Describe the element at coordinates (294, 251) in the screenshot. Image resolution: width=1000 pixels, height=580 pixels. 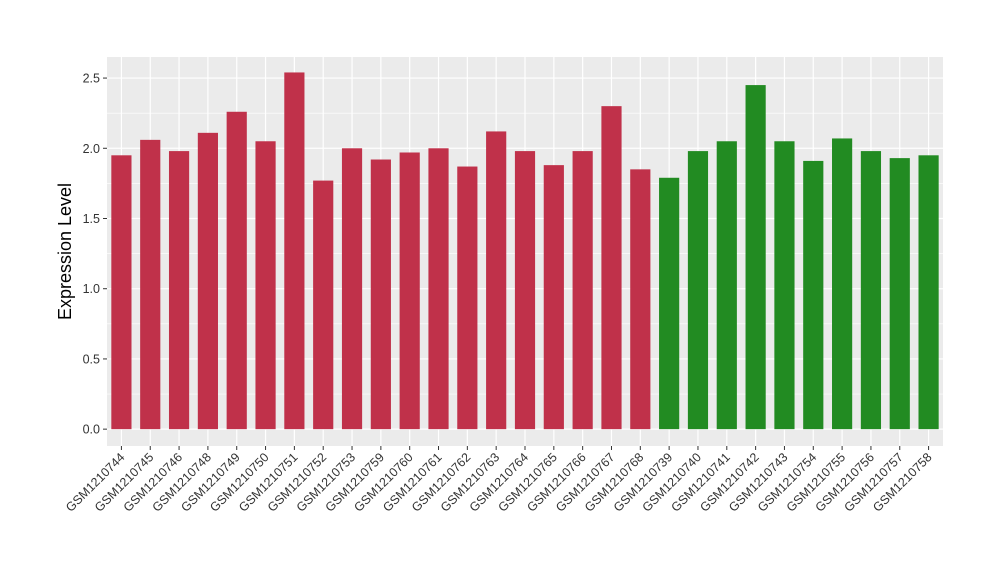
I see `bar-GSM1210751` at that location.